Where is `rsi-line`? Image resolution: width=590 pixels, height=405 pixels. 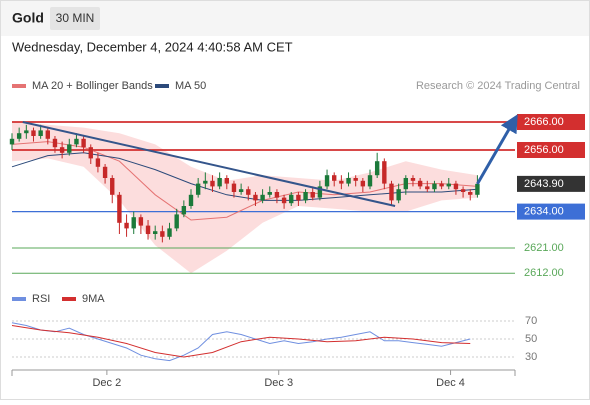
rsi-line is located at coordinates (241, 341).